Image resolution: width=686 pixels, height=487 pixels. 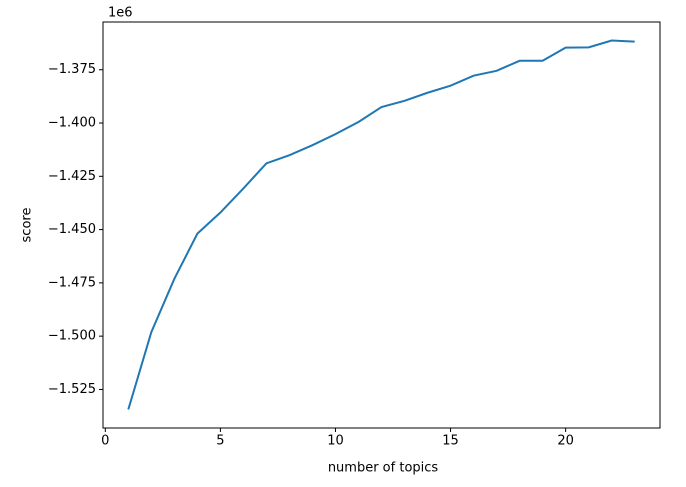 What do you see at coordinates (565, 441) in the screenshot?
I see `x-tick-label: 20` at bounding box center [565, 441].